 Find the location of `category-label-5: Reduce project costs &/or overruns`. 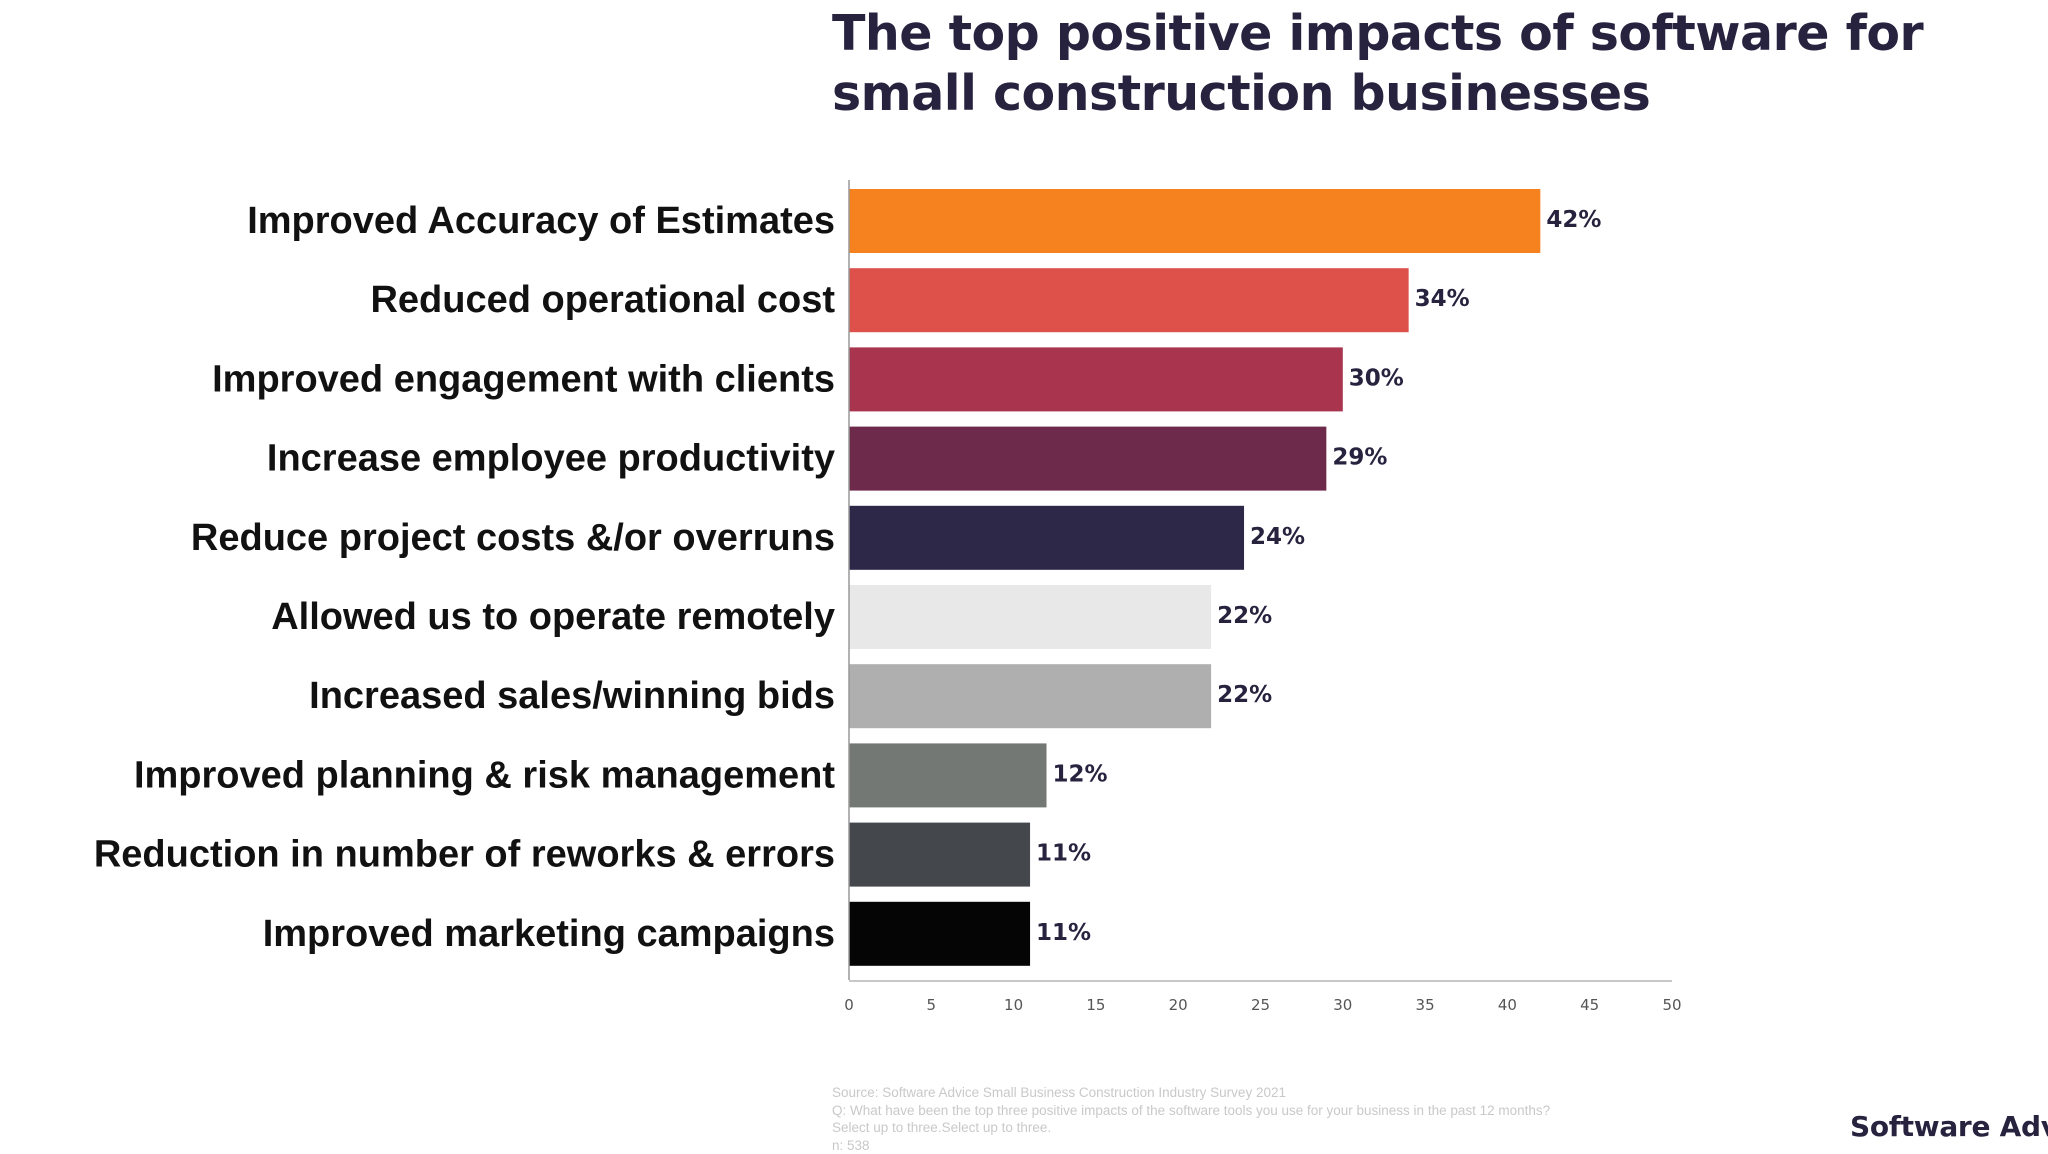

category-label-5: Reduce project costs &/or overruns is located at coordinates (513, 538).